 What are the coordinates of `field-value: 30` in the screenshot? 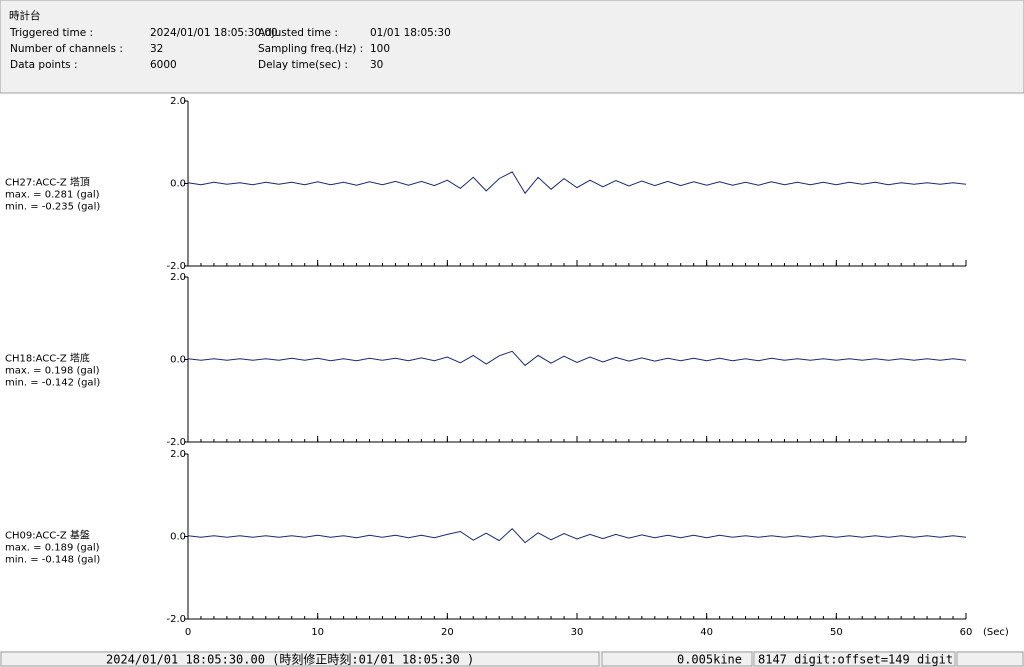 It's located at (376, 65).